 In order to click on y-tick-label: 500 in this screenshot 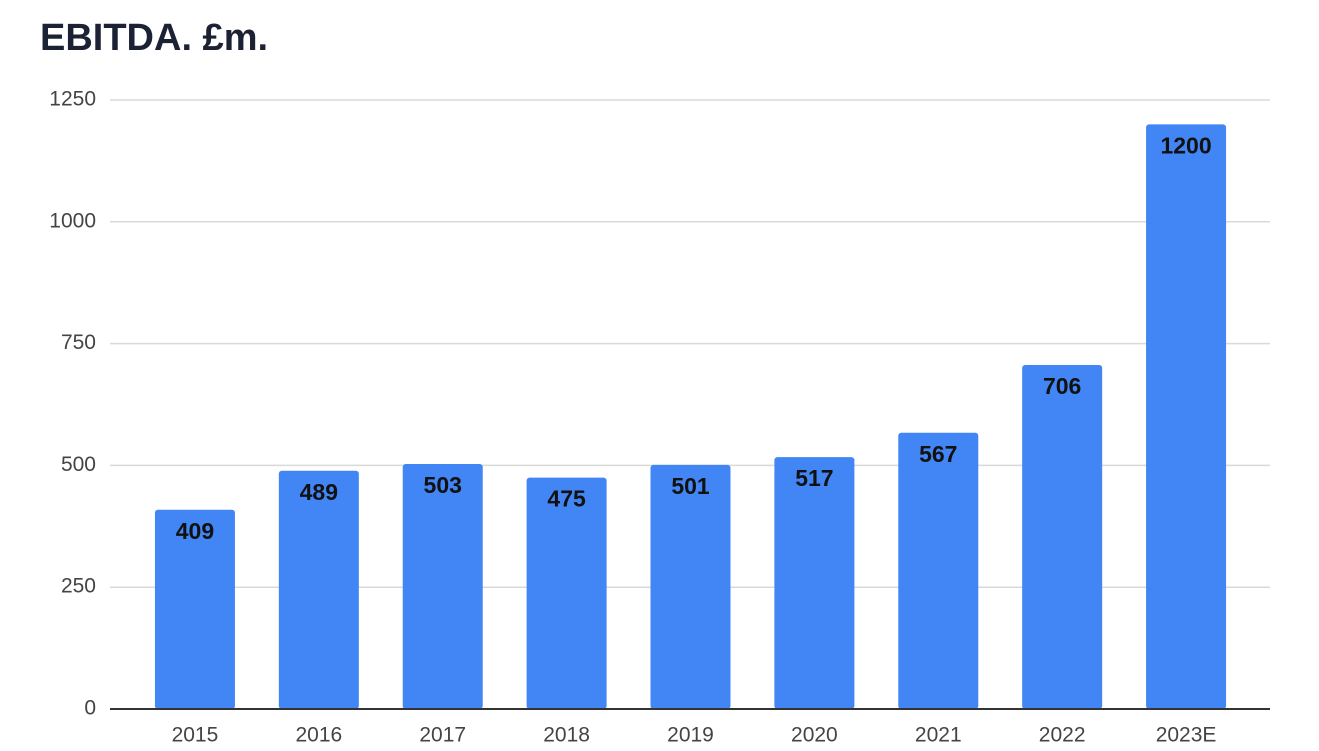, I will do `click(78, 464)`.